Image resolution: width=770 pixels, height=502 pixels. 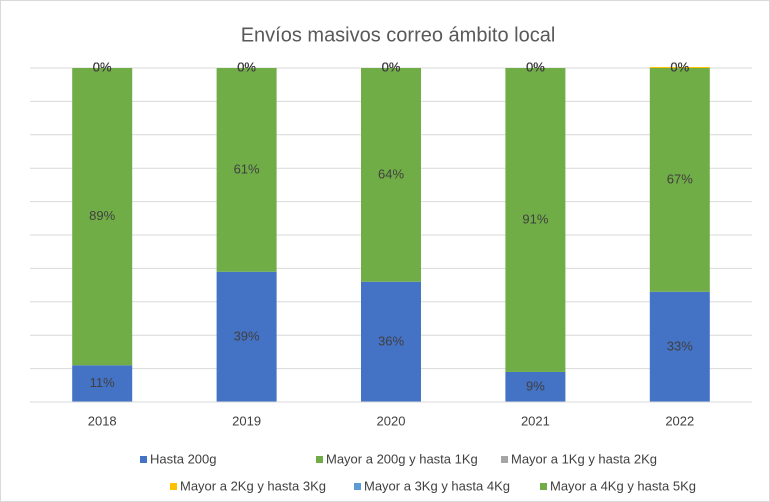 I want to click on data-label: 91%, so click(x=535, y=218).